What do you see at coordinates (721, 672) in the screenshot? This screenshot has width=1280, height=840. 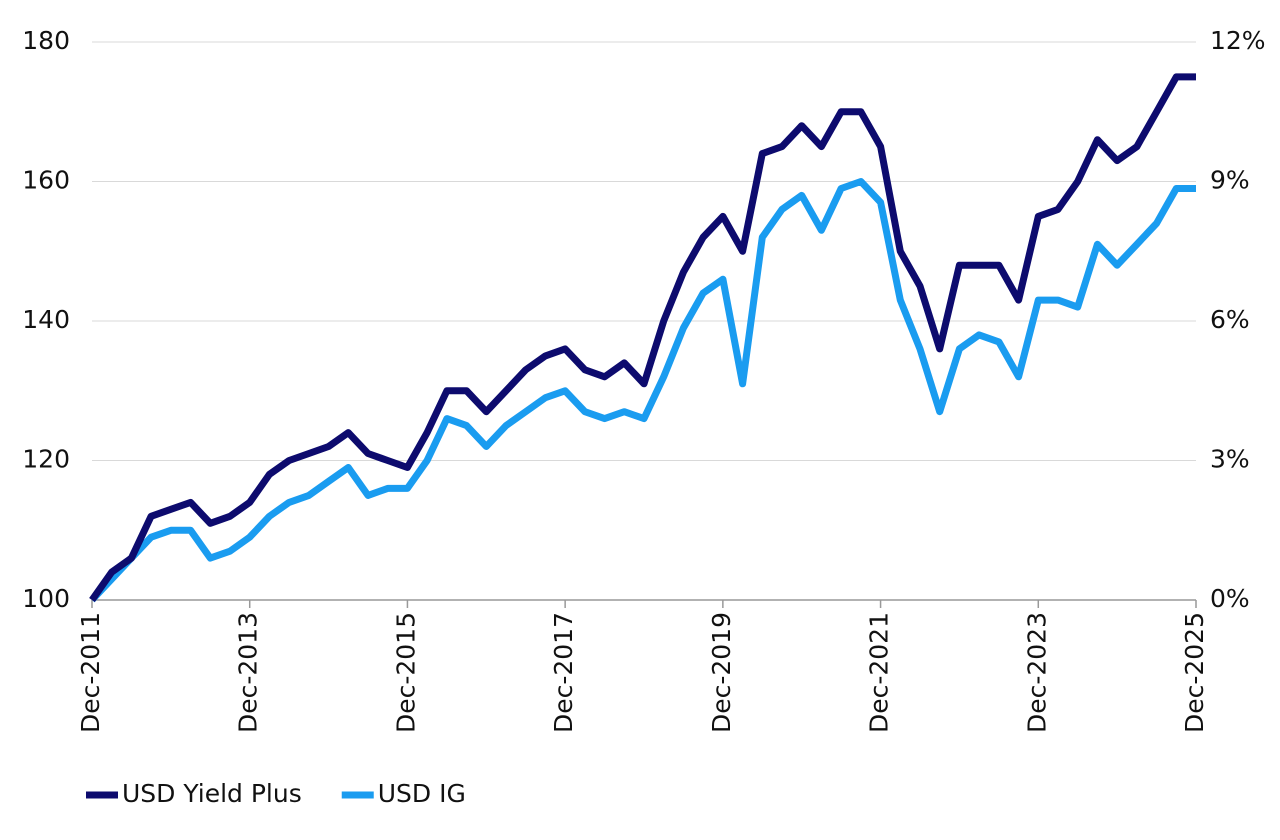 I see `x-tick-label: Dec-2019` at bounding box center [721, 672].